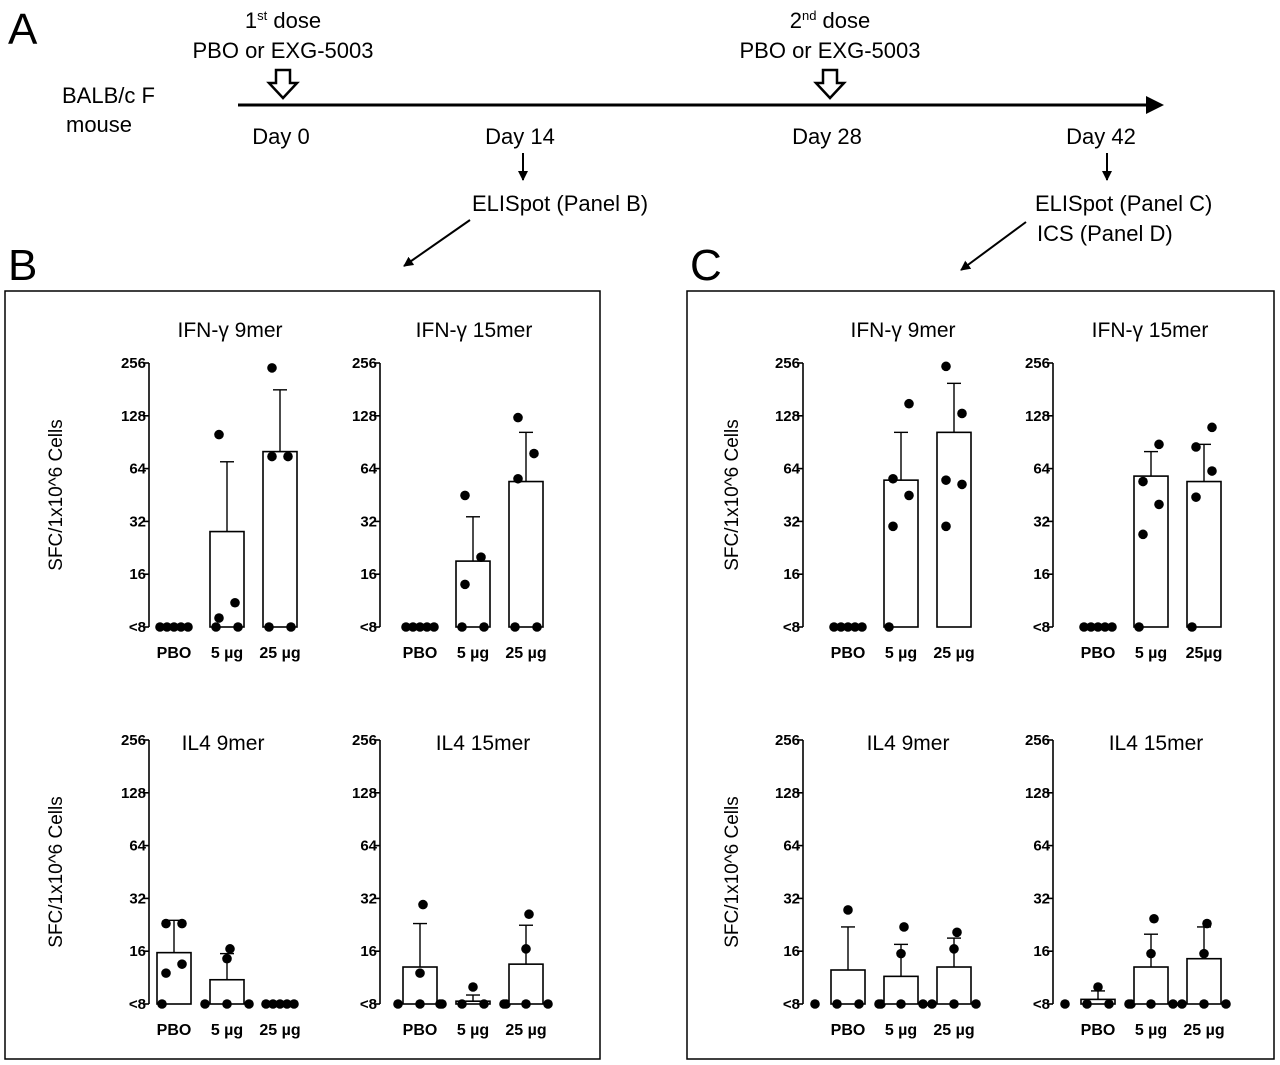 This screenshot has width=1280, height=1065. I want to click on chart-title: IFN-γ 15mer, so click(1150, 330).